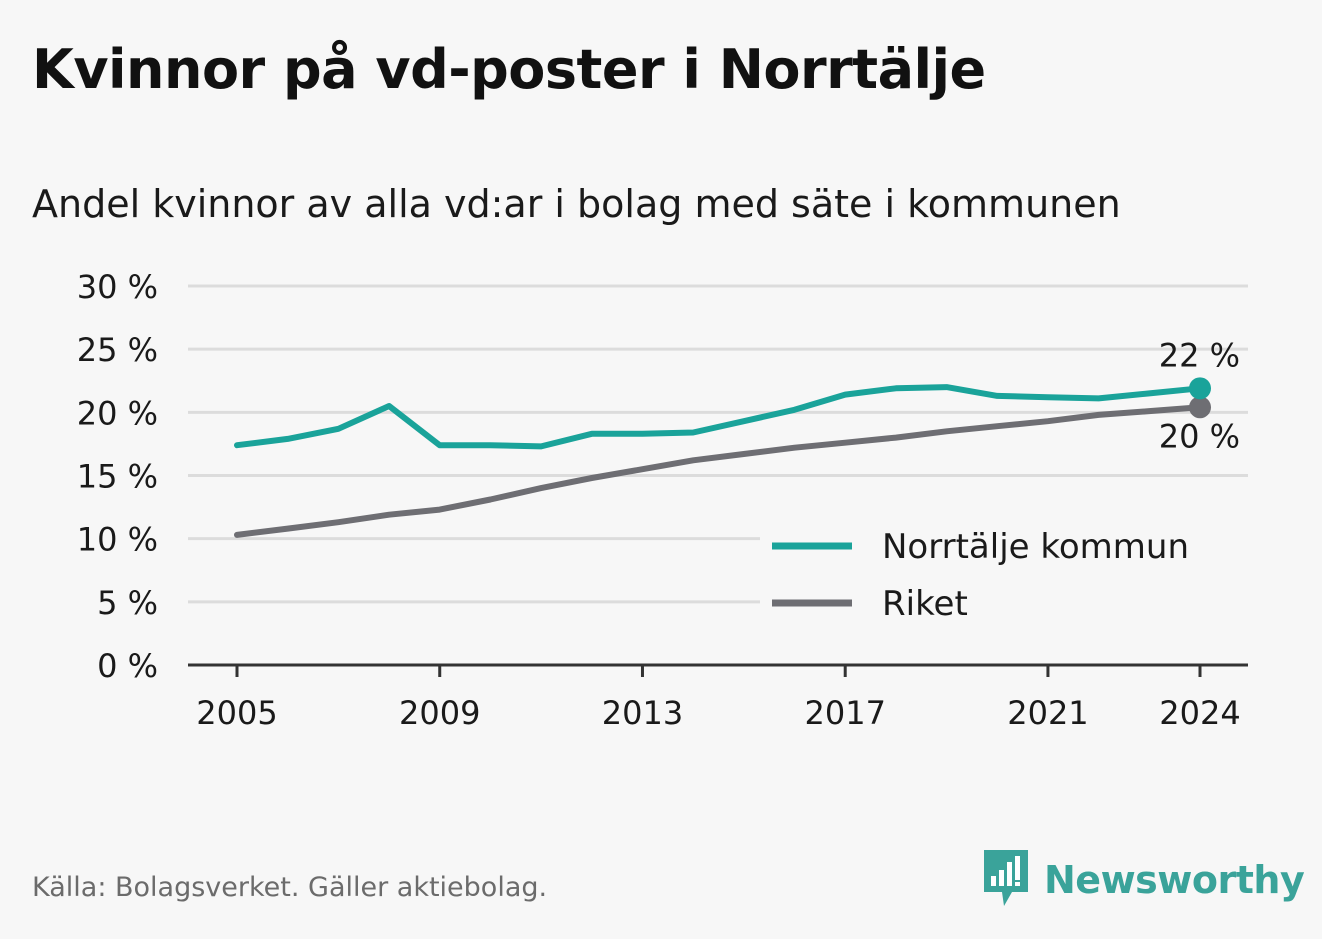 The width and height of the screenshot is (1322, 939). I want to click on end-label-riket: 20 %, so click(1199, 436).